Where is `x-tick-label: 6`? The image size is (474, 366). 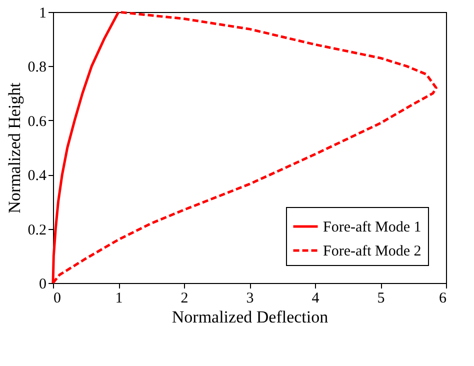 x-tick-label: 6 is located at coordinates (443, 298).